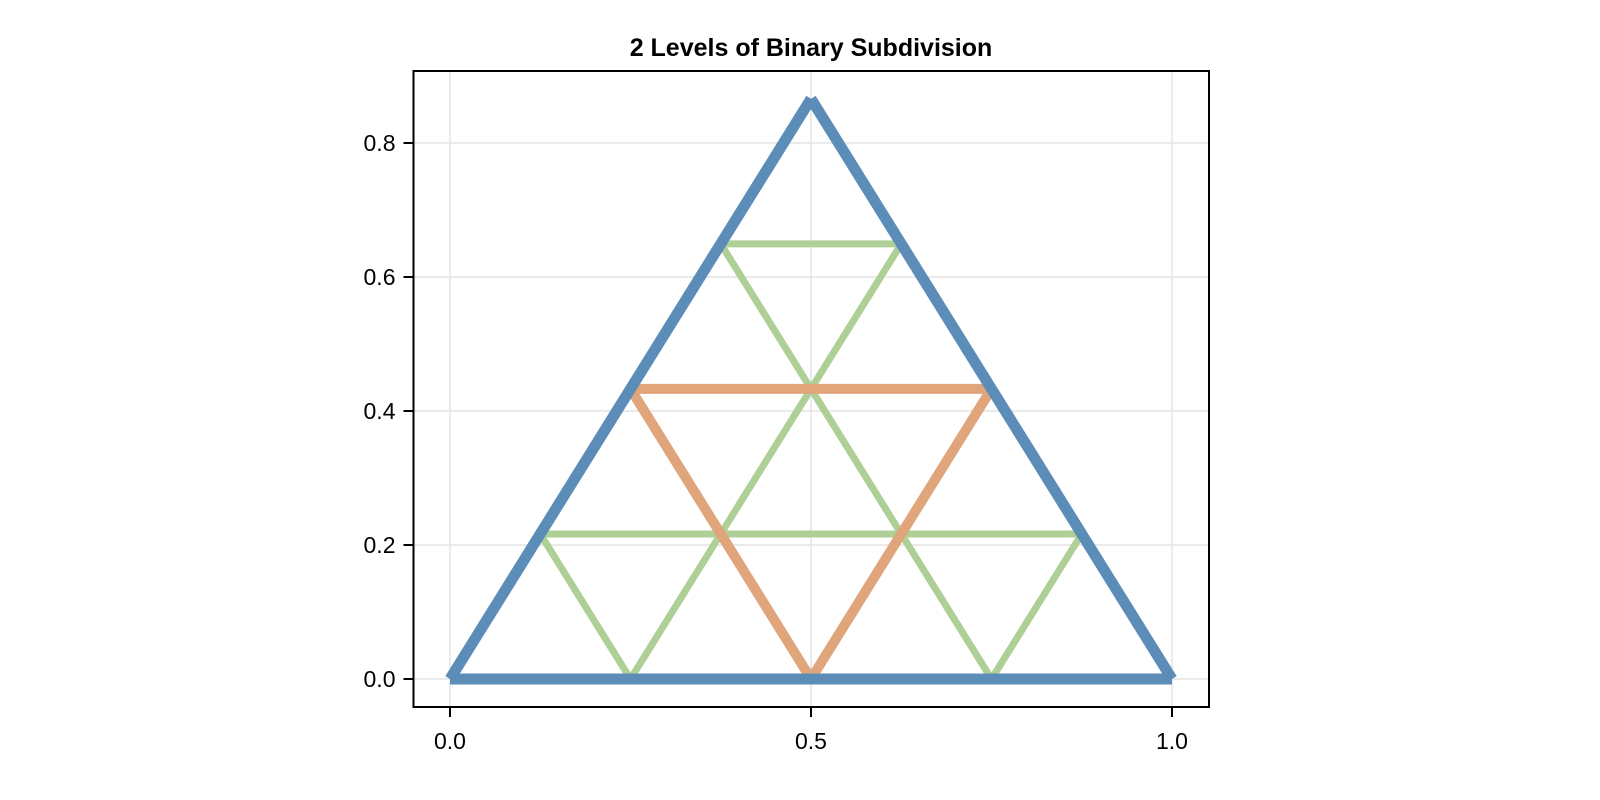 This screenshot has width=1600, height=800. I want to click on y-tick-label: 0.4, so click(380, 411).